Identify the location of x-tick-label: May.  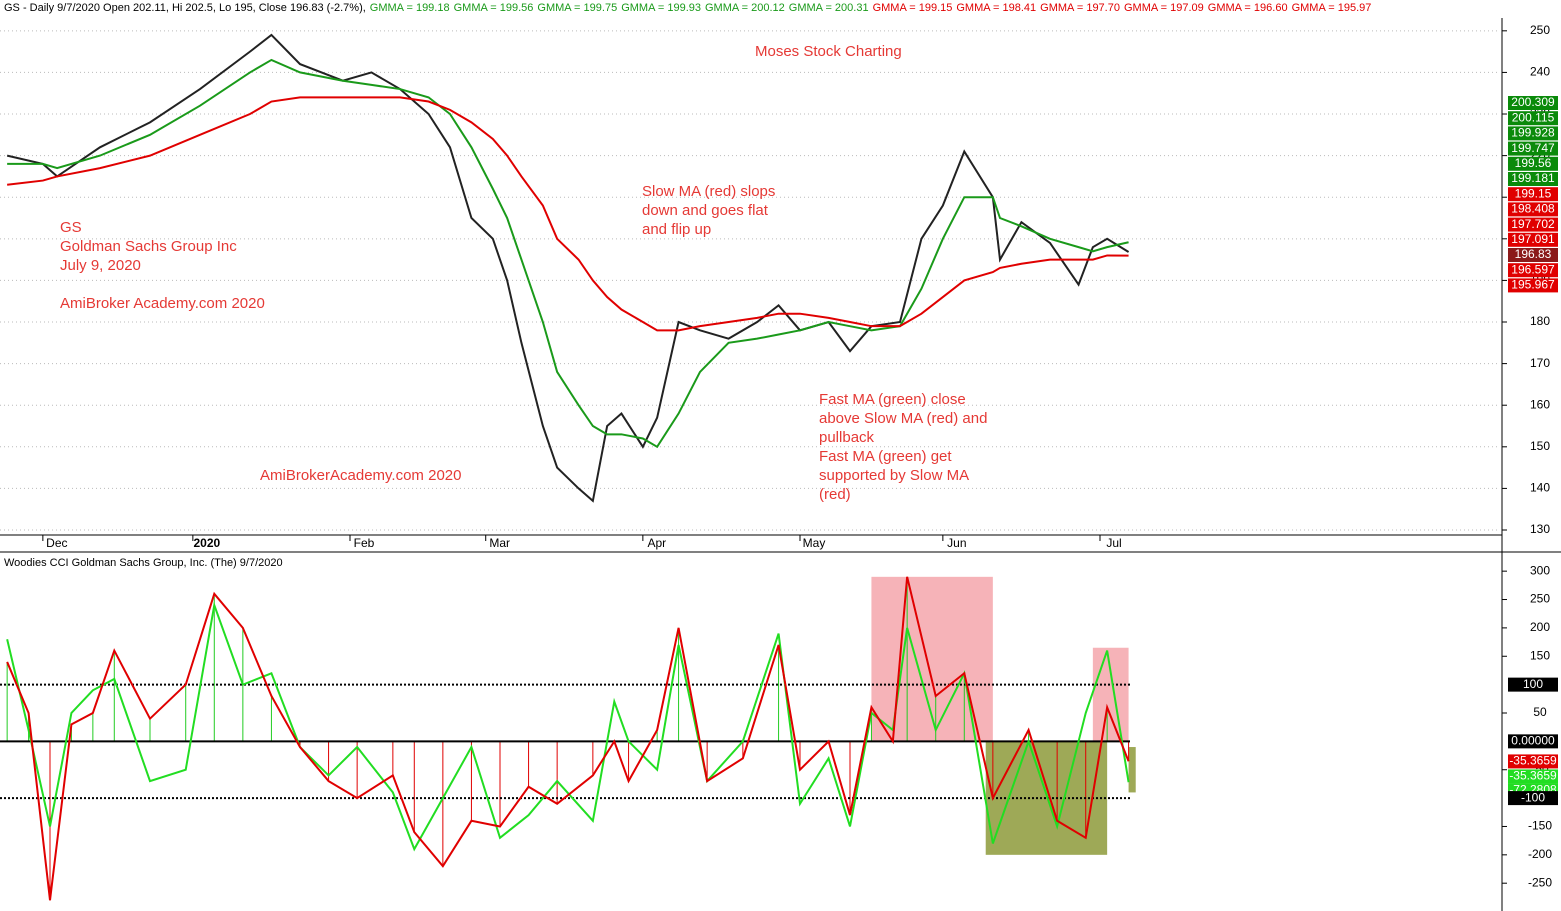
(814, 543).